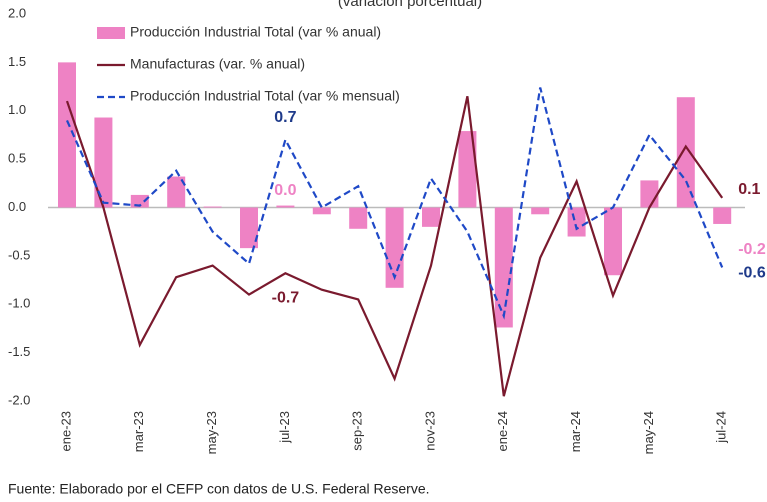 The image size is (767, 502). What do you see at coordinates (429, 431) in the screenshot?
I see `x-tick-label: nov-23` at bounding box center [429, 431].